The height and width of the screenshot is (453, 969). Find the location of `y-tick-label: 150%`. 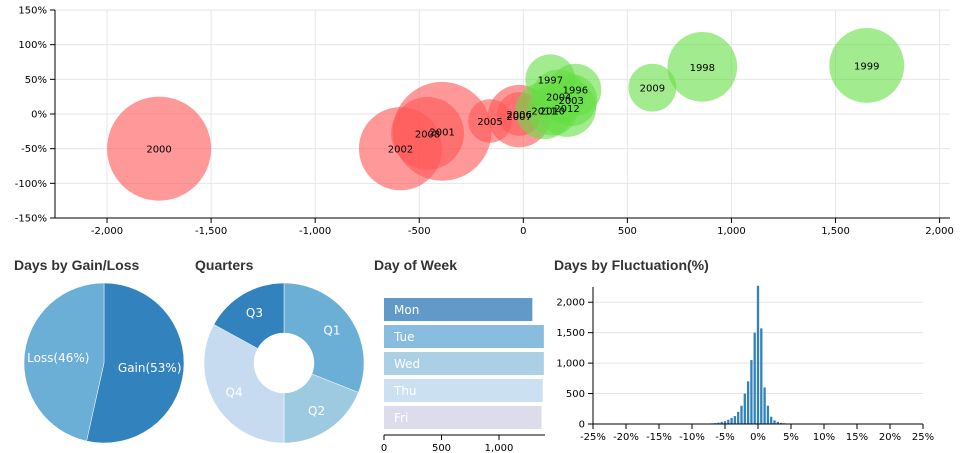

y-tick-label: 150% is located at coordinates (32, 11).